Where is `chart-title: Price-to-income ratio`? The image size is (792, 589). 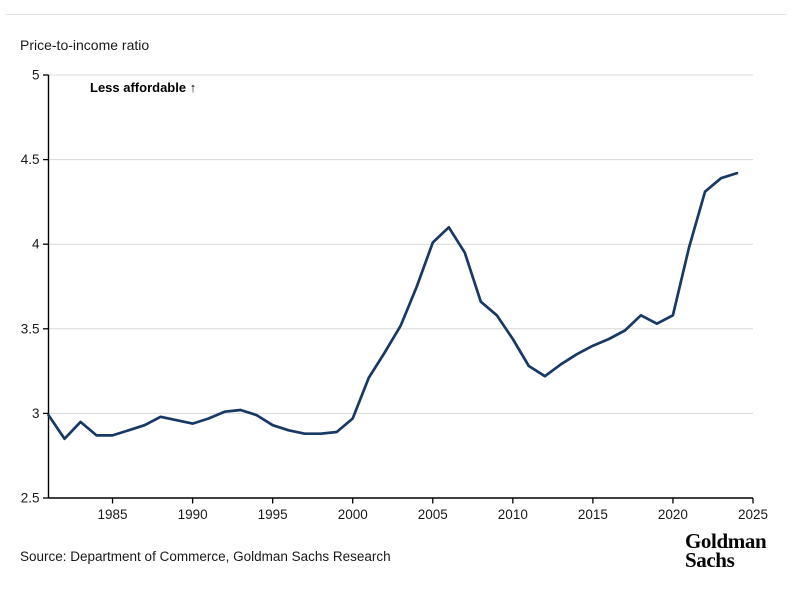
chart-title: Price-to-income ratio is located at coordinates (85, 45).